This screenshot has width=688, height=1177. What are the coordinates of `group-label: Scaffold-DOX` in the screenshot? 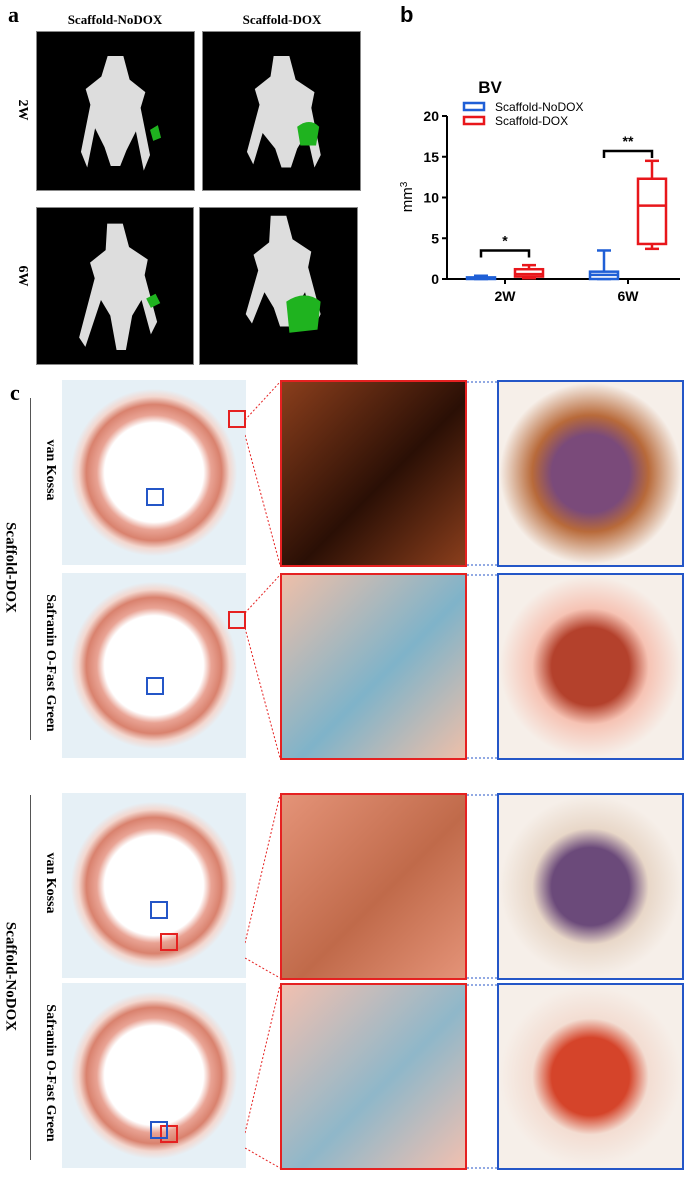 It's located at (10, 567).